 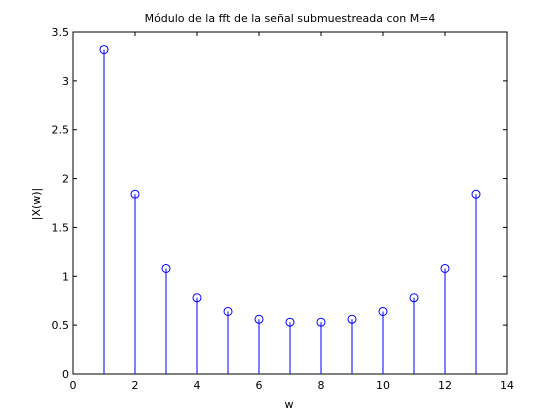 I want to click on y-axis-label: |X(w)|, so click(x=36, y=204).